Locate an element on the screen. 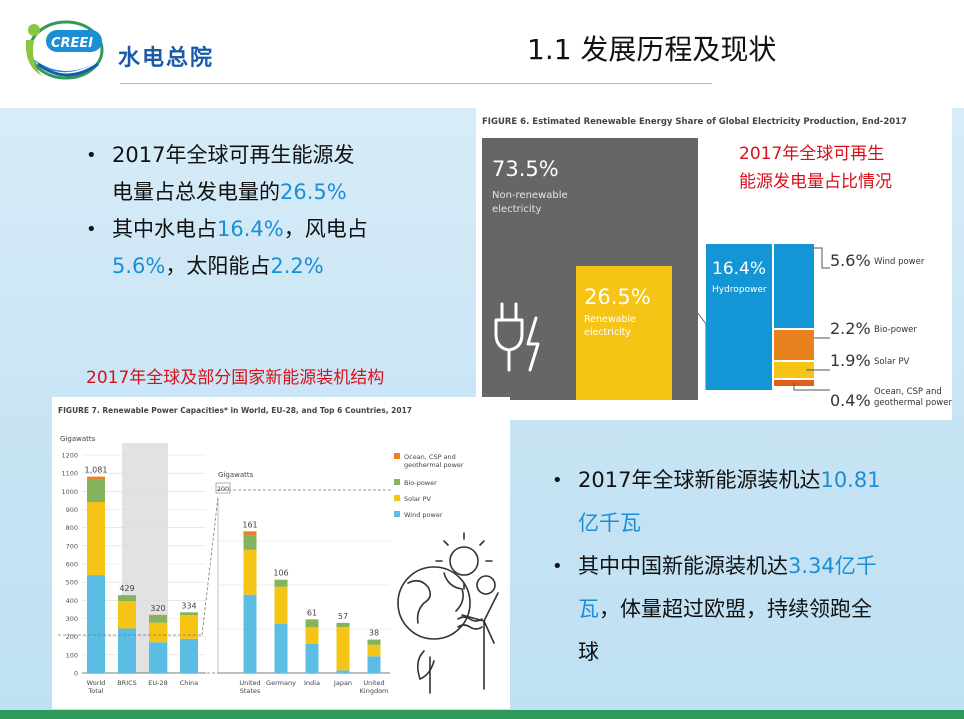  renewable-label: Renewable is located at coordinates (610, 319).